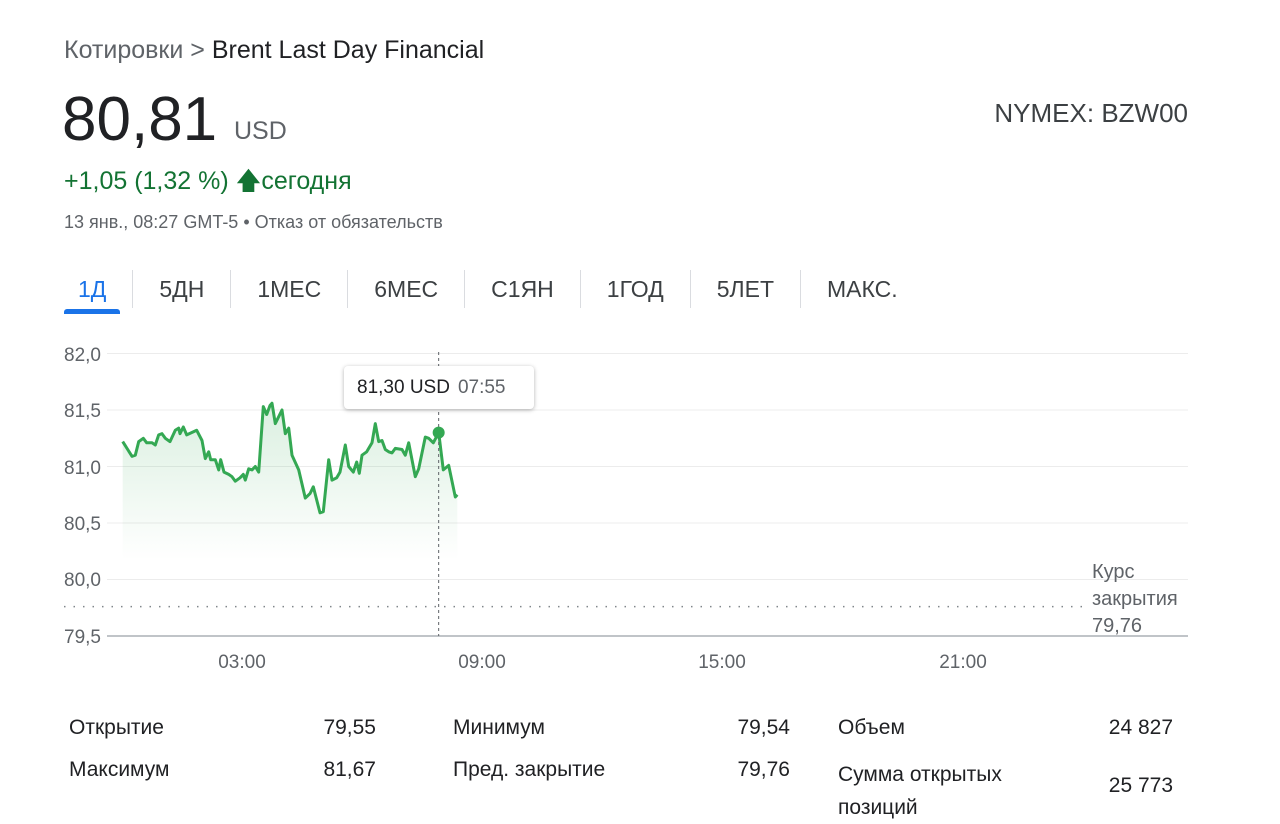  Describe the element at coordinates (1113, 786) in the screenshot. I see `stat-value-open-interest: 25 773` at that location.